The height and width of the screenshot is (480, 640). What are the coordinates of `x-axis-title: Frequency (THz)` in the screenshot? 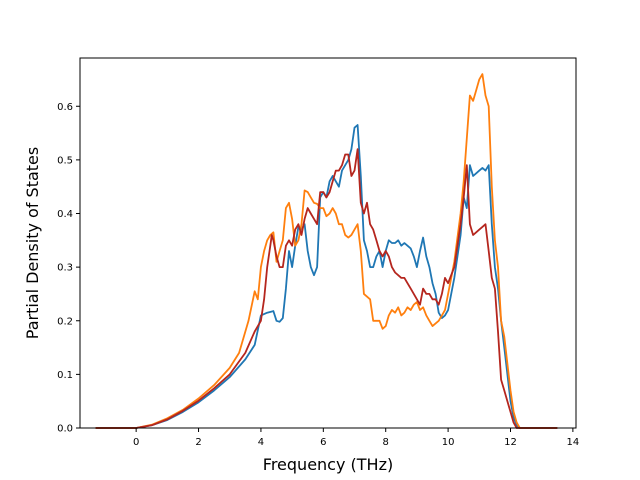 It's located at (328, 464).